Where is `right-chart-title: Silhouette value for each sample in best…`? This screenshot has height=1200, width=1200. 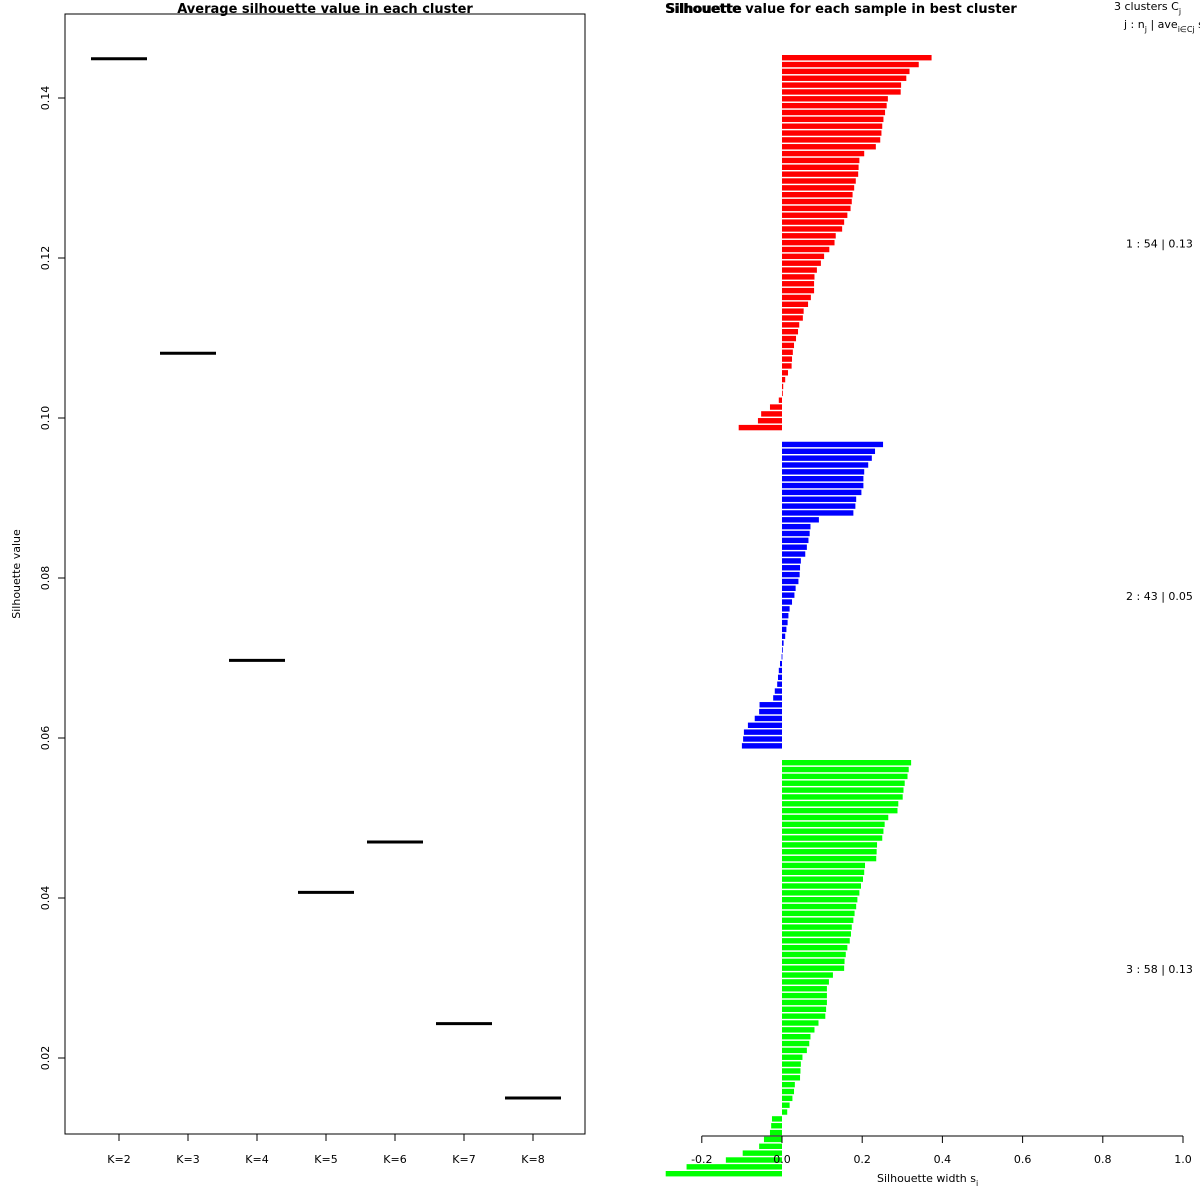 right-chart-title: Silhouette value for each sample in best… is located at coordinates (841, 9).